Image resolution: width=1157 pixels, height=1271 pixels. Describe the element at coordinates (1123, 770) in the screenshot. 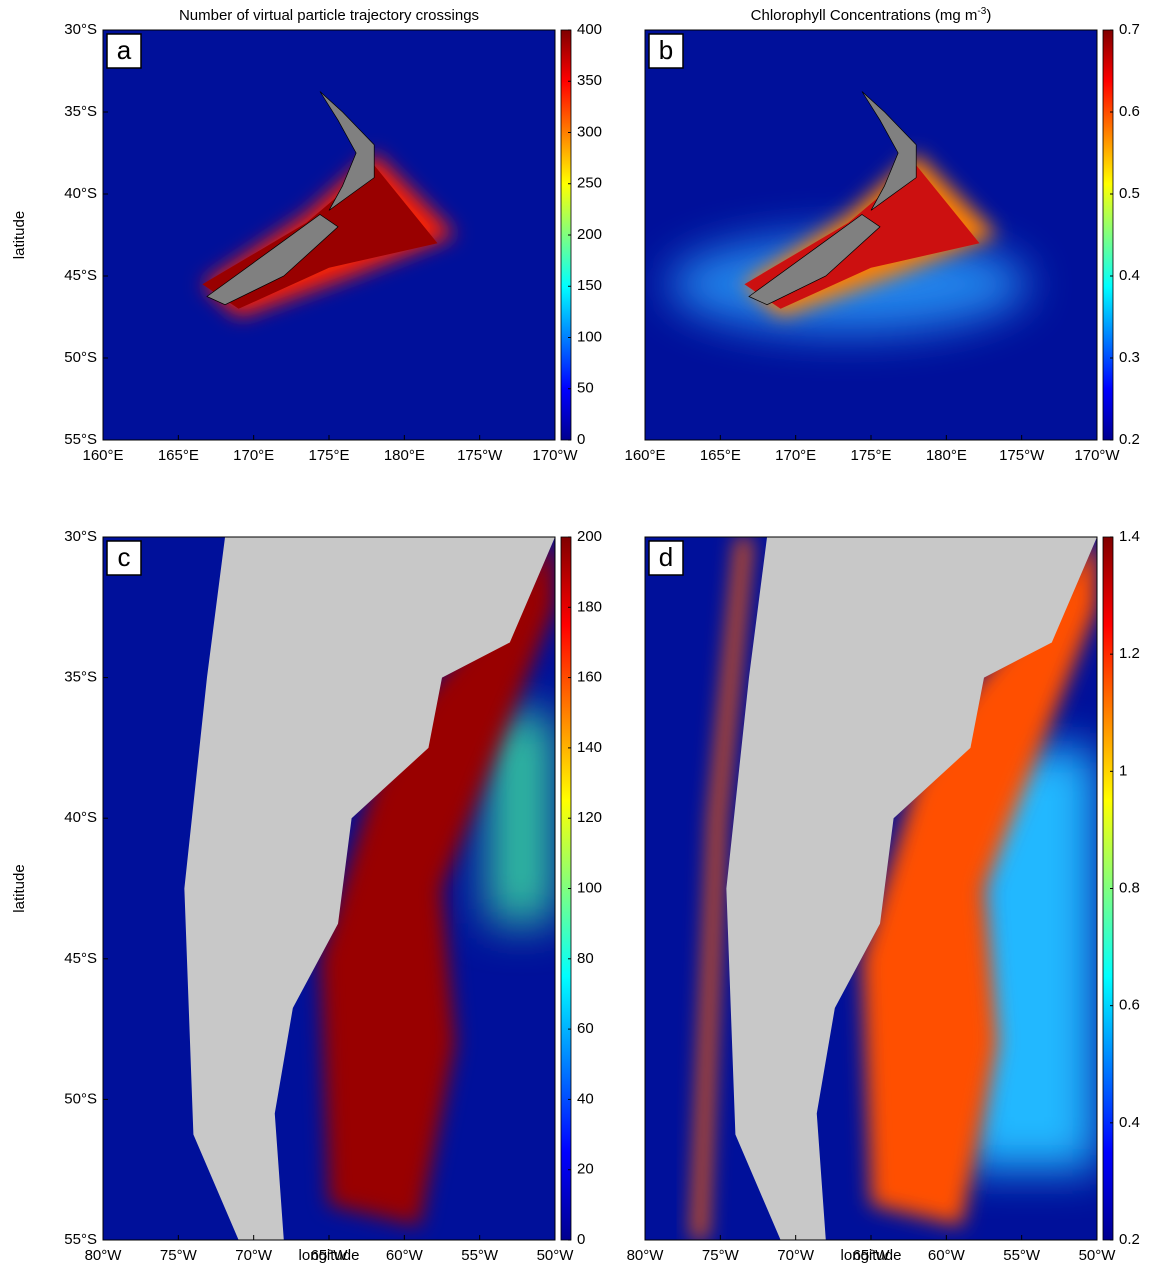

I see `colorbar-tick-label: 1` at that location.